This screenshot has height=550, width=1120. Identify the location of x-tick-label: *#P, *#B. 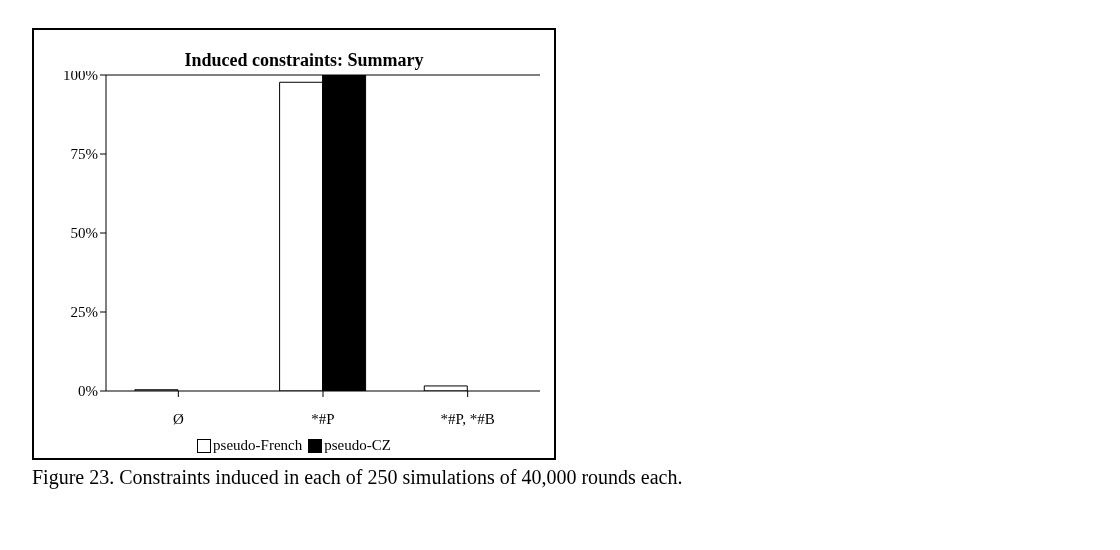
(467, 418).